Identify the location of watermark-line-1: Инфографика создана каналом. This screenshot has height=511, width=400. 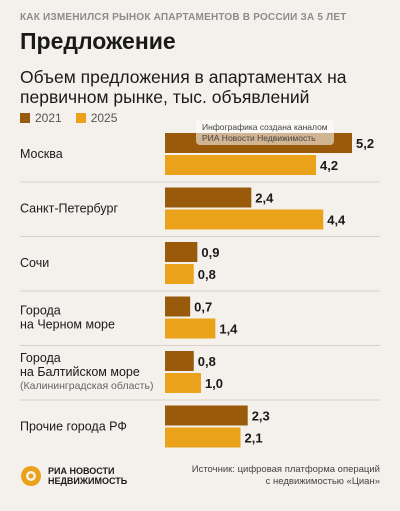
(265, 127).